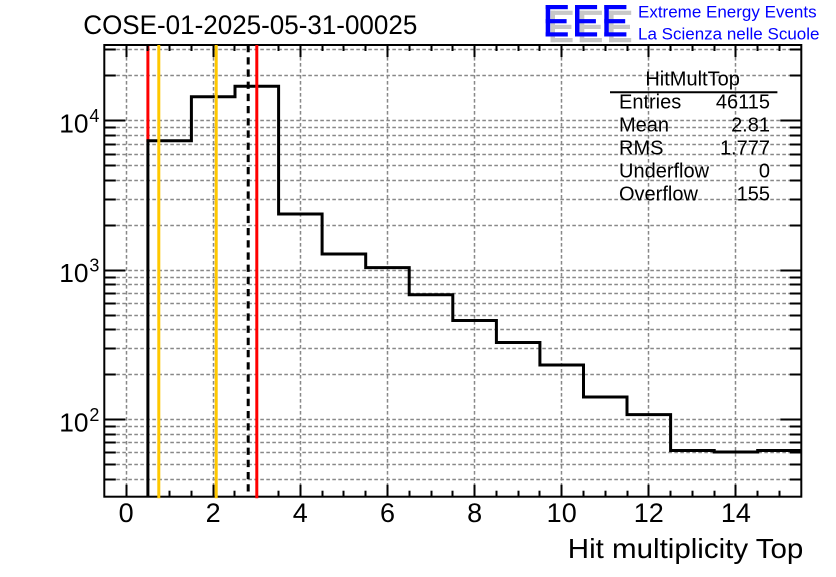 This screenshot has width=836, height=577. What do you see at coordinates (728, 33) in the screenshot?
I see `svg-text: La Scienza nelle Scuole` at bounding box center [728, 33].